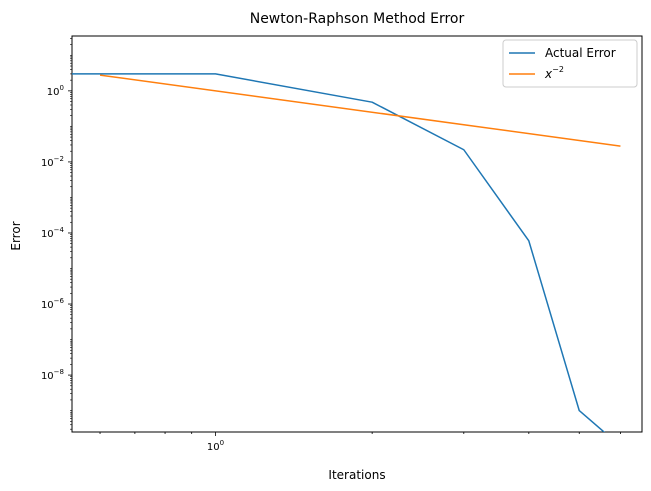 The width and height of the screenshot is (651, 491). I want to click on legend: Actual Error x−2, so click(570, 63).